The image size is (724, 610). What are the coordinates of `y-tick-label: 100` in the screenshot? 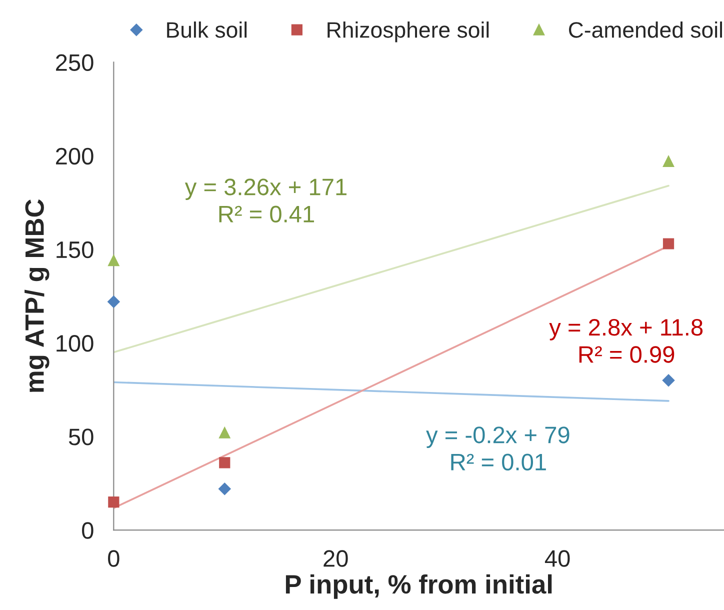 It's located at (75, 343).